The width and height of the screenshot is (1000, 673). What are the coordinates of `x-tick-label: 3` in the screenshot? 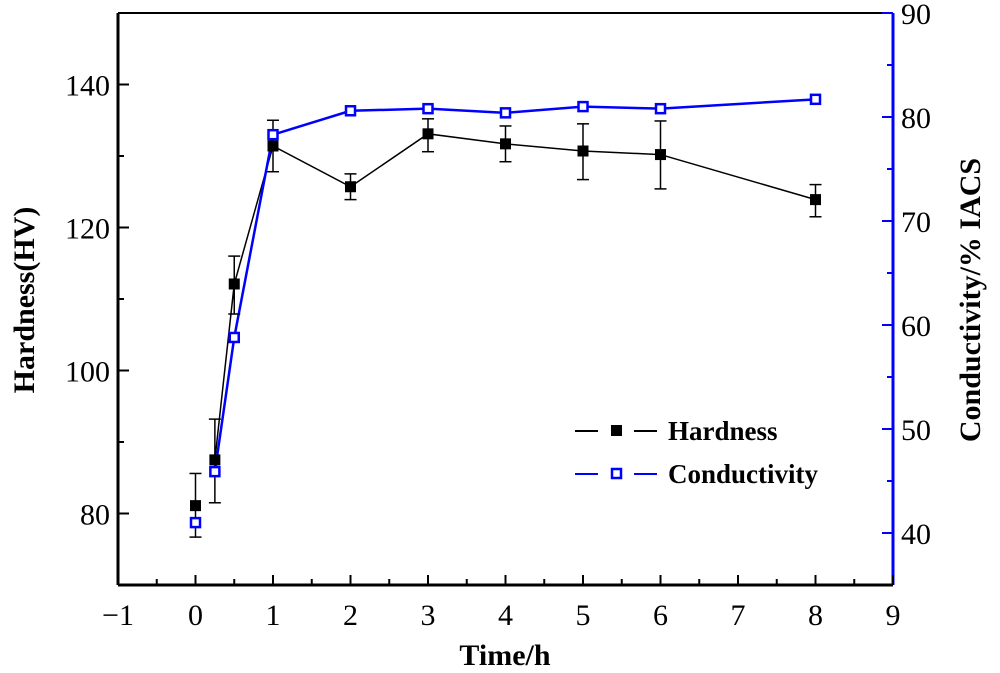 It's located at (428, 615).